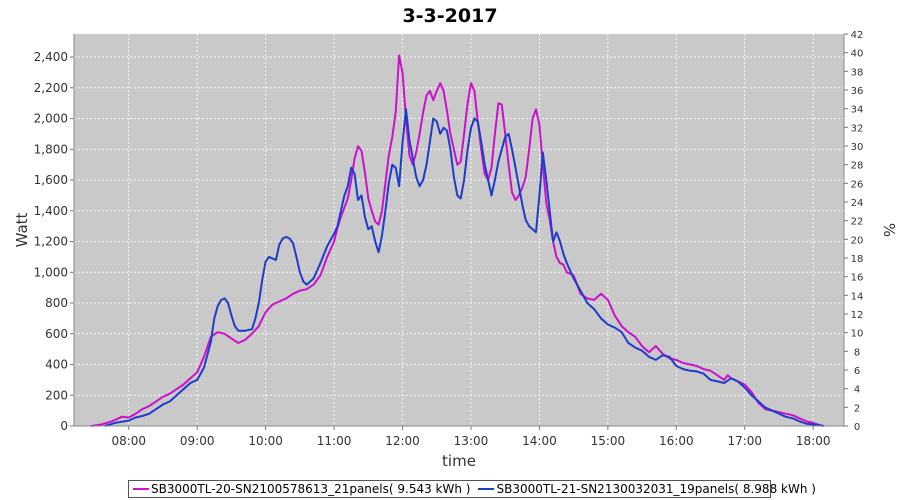  I want to click on y2-tick-label: 24, so click(857, 203).